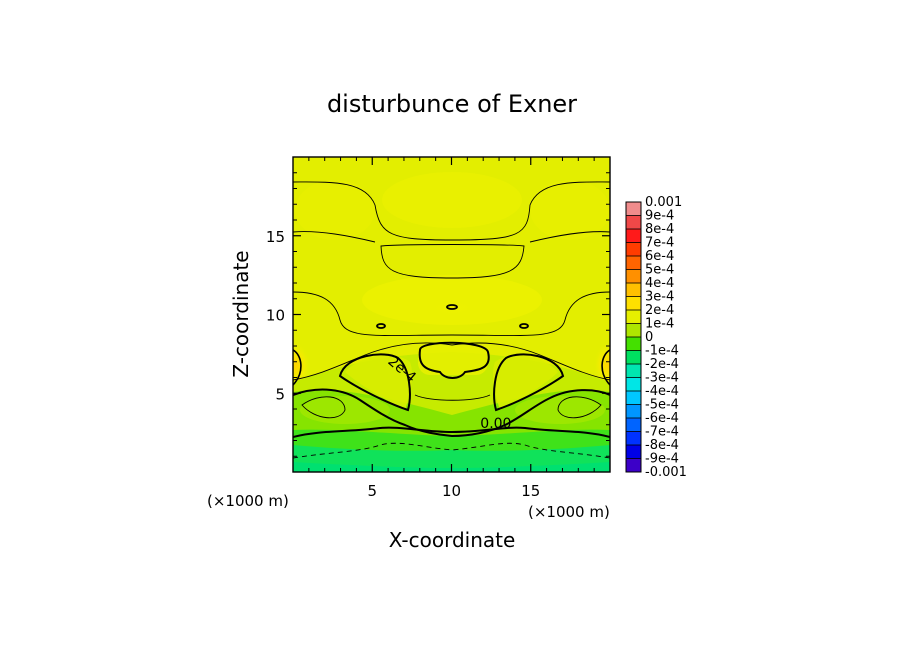 The height and width of the screenshot is (654, 904). What do you see at coordinates (662, 391) in the screenshot?
I see `colorbar-label: -4e-4` at bounding box center [662, 391].